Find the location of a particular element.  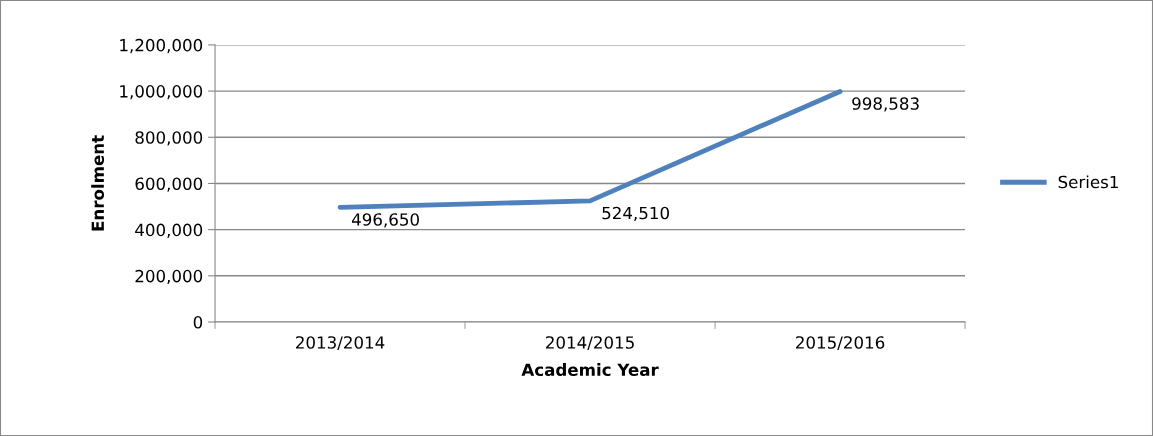

y-tick-label: 0 is located at coordinates (198, 322).